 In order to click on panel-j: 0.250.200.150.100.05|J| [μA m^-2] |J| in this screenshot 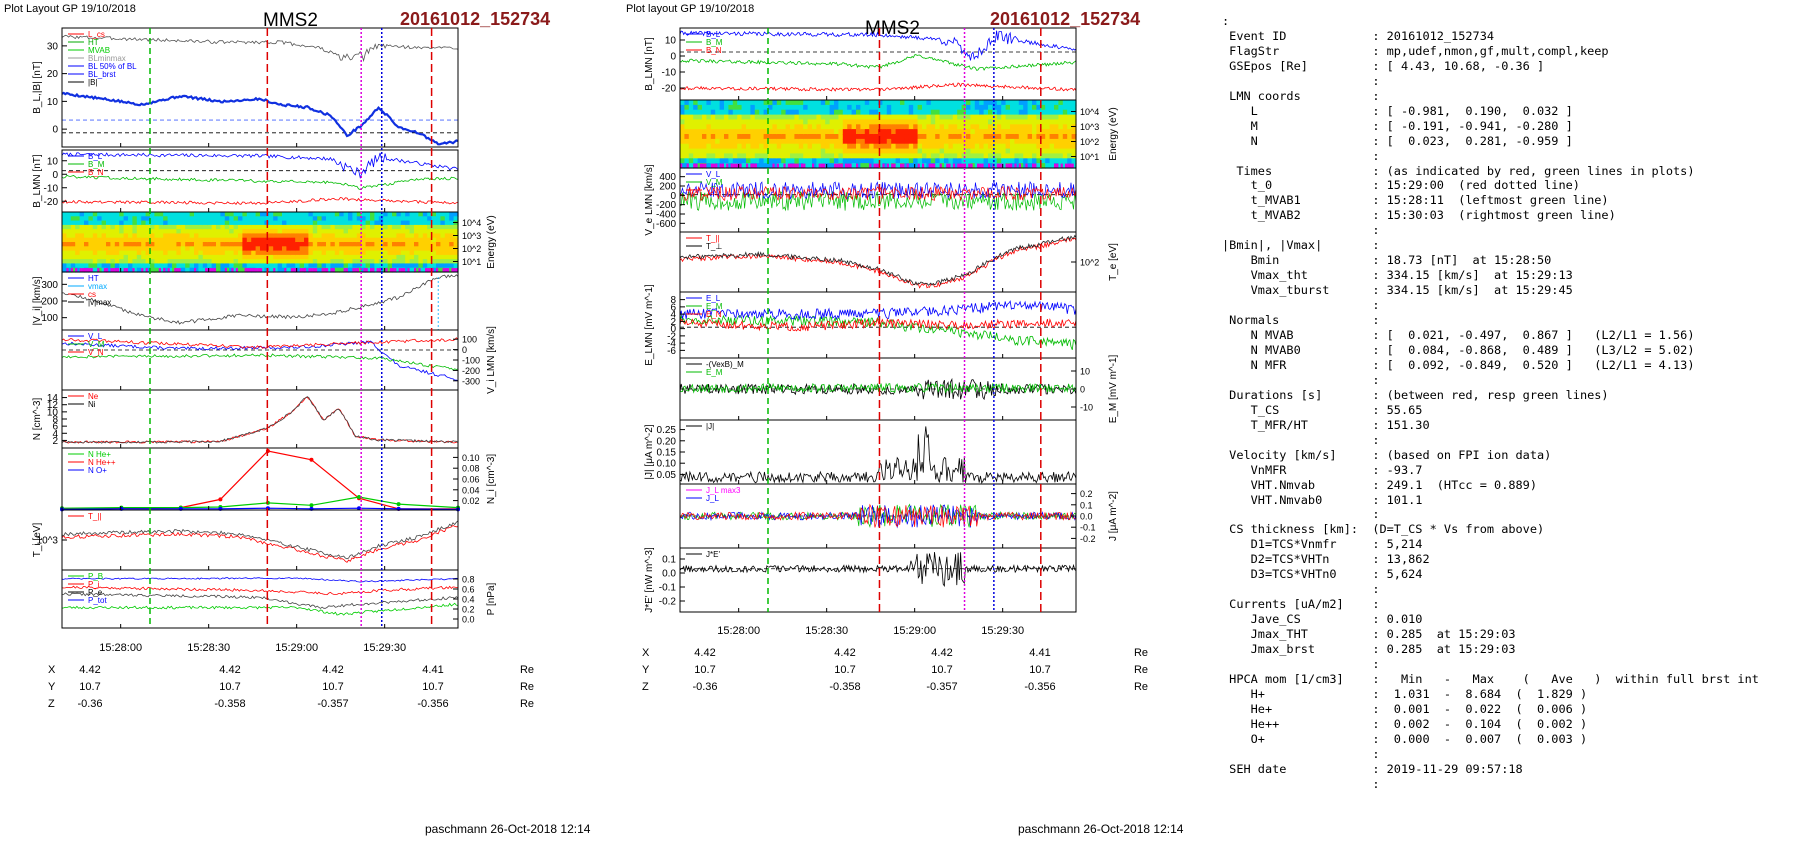, I will do `click(860, 452)`.